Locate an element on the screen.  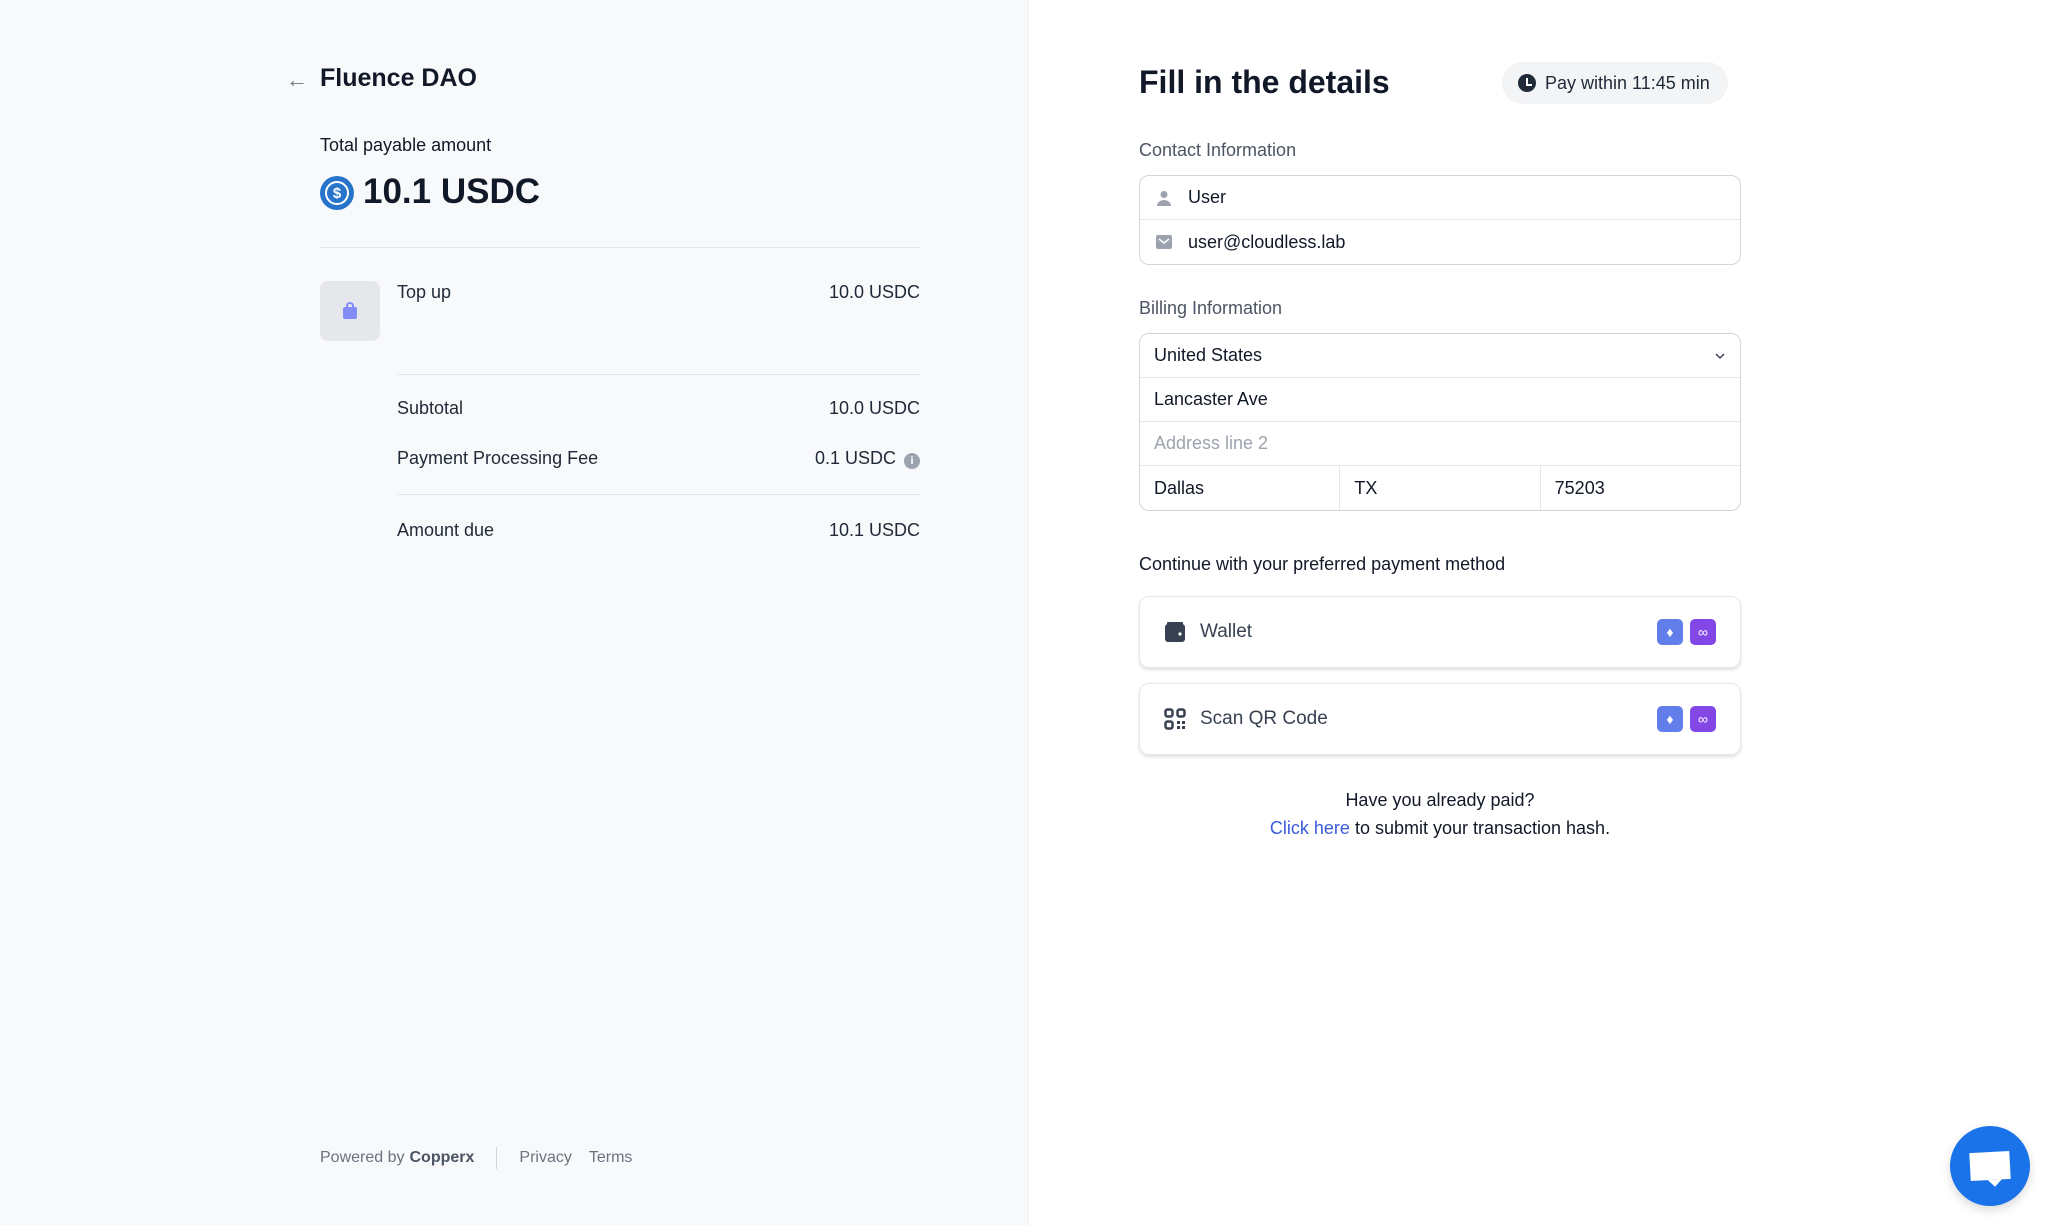
due-value: 10.1 USDC is located at coordinates (874, 530).